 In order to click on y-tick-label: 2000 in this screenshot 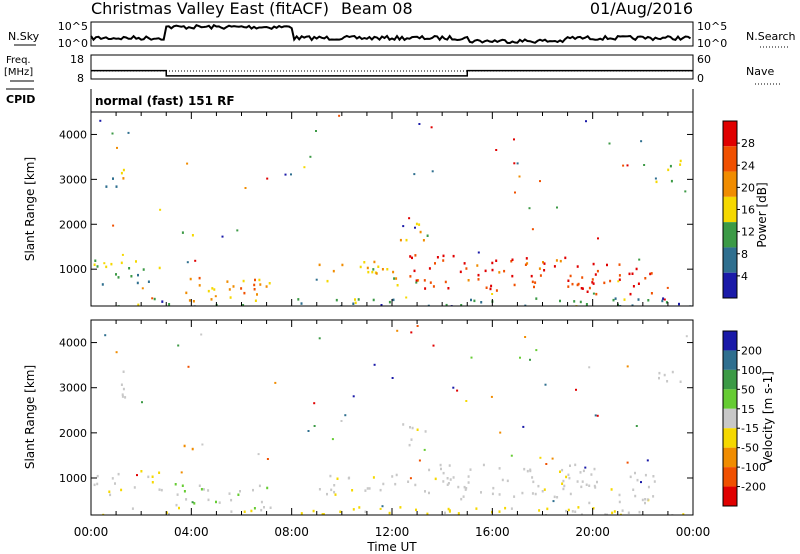, I will do `click(73, 224)`.